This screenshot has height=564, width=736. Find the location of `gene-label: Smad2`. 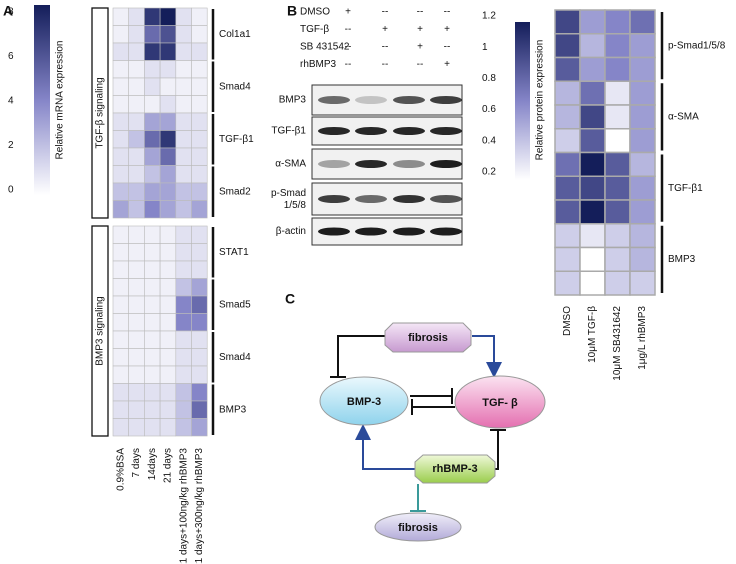

gene-label: Smad2 is located at coordinates (235, 191).